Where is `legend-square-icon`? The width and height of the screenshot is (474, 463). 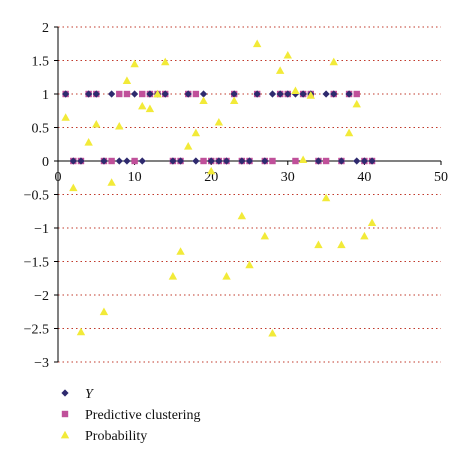
legend-square-icon is located at coordinates (65, 414).